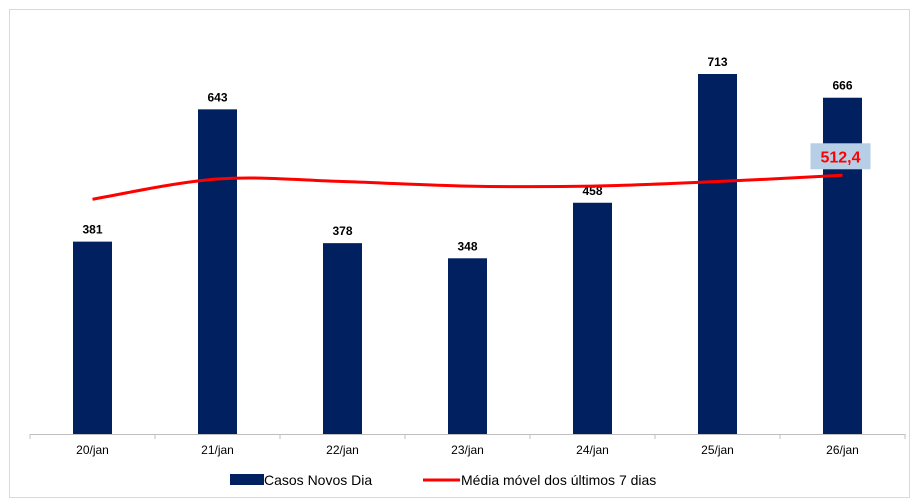 This screenshot has width=913, height=502. I want to click on bar-value-label: 666, so click(842, 86).